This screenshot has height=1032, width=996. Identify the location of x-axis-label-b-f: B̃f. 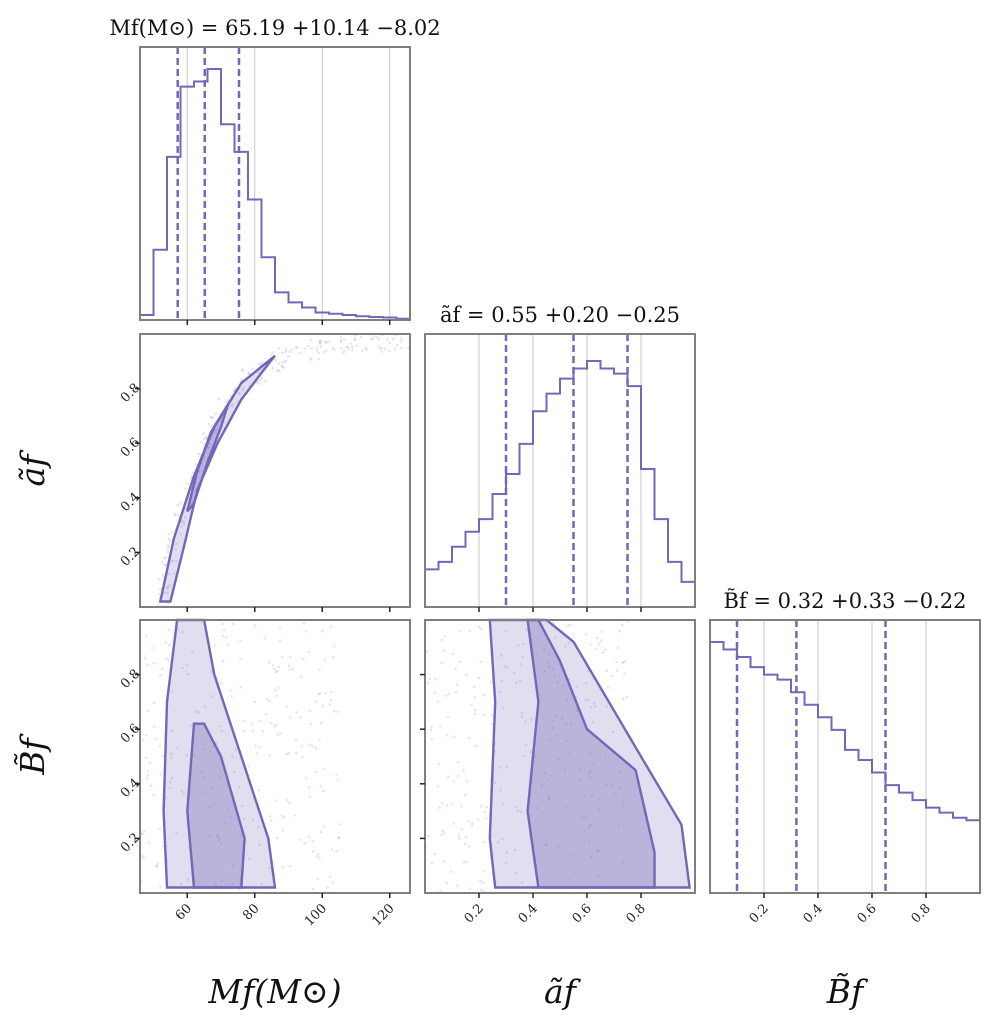
(847, 991).